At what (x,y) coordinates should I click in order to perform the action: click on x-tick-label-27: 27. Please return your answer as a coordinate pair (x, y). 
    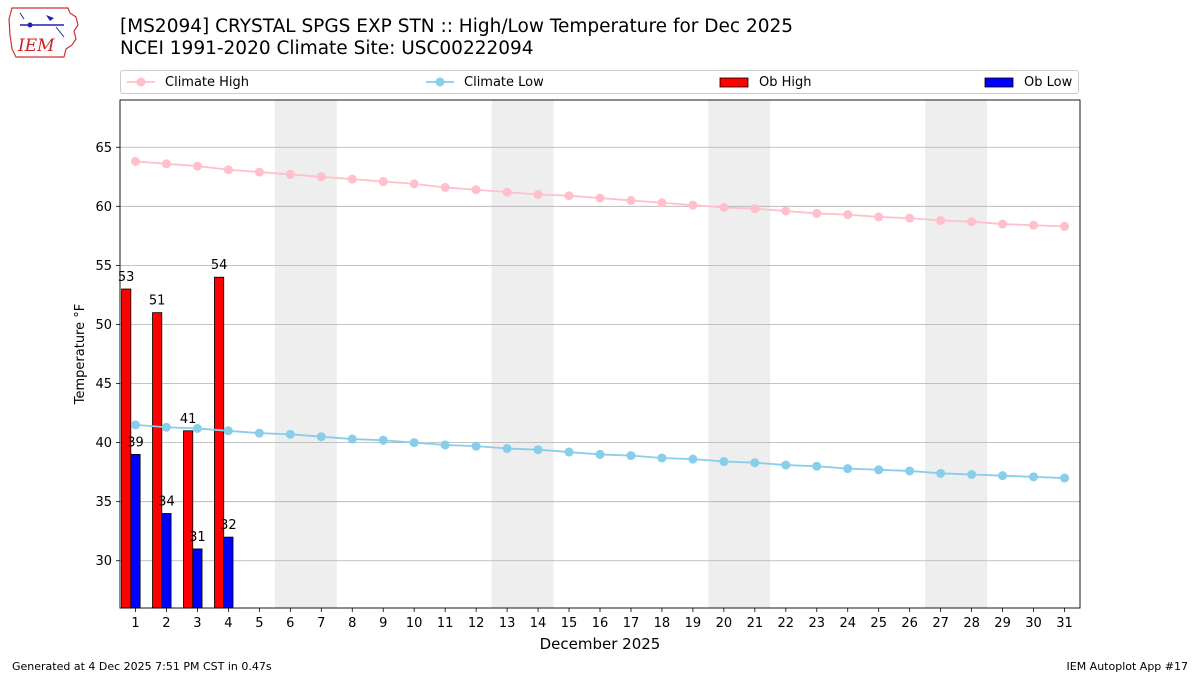
    Looking at the image, I should click on (940, 623).